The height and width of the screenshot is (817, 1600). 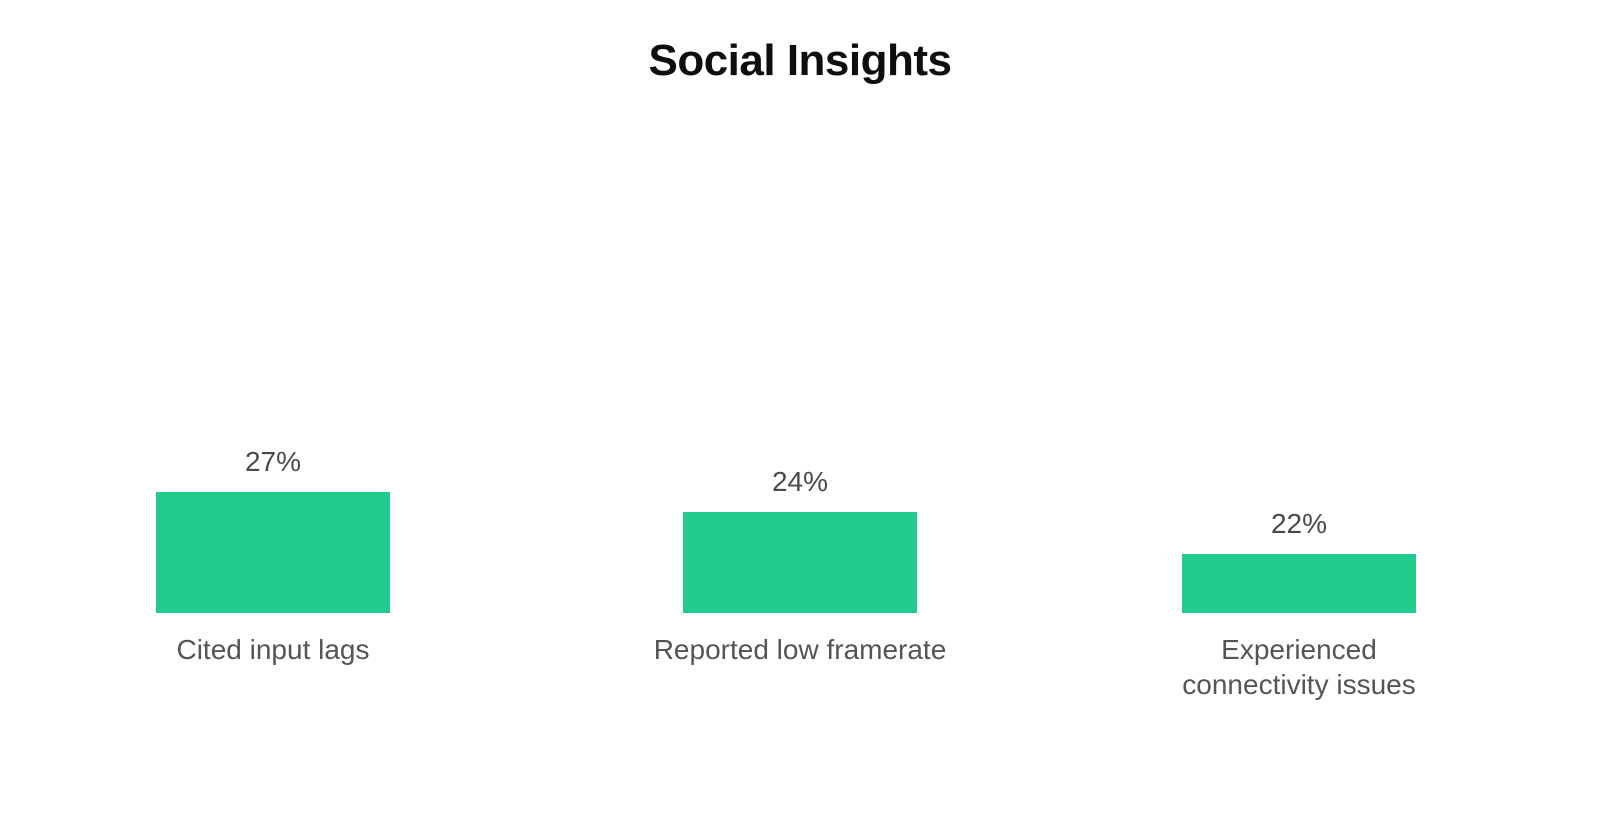 What do you see at coordinates (273, 552) in the screenshot?
I see `bar-cited-input-lags` at bounding box center [273, 552].